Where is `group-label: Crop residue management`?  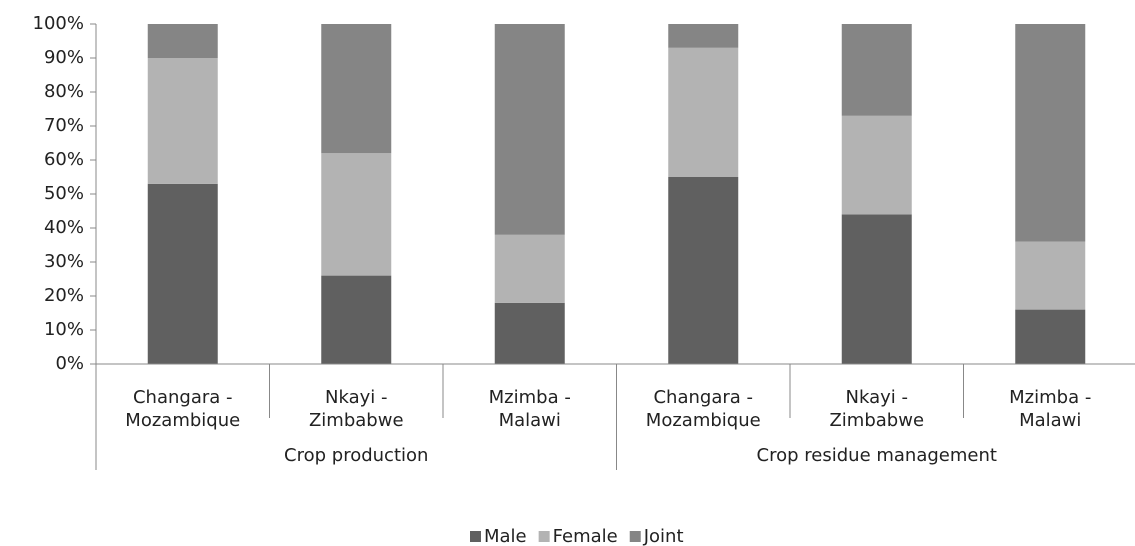 group-label: Crop residue management is located at coordinates (877, 455).